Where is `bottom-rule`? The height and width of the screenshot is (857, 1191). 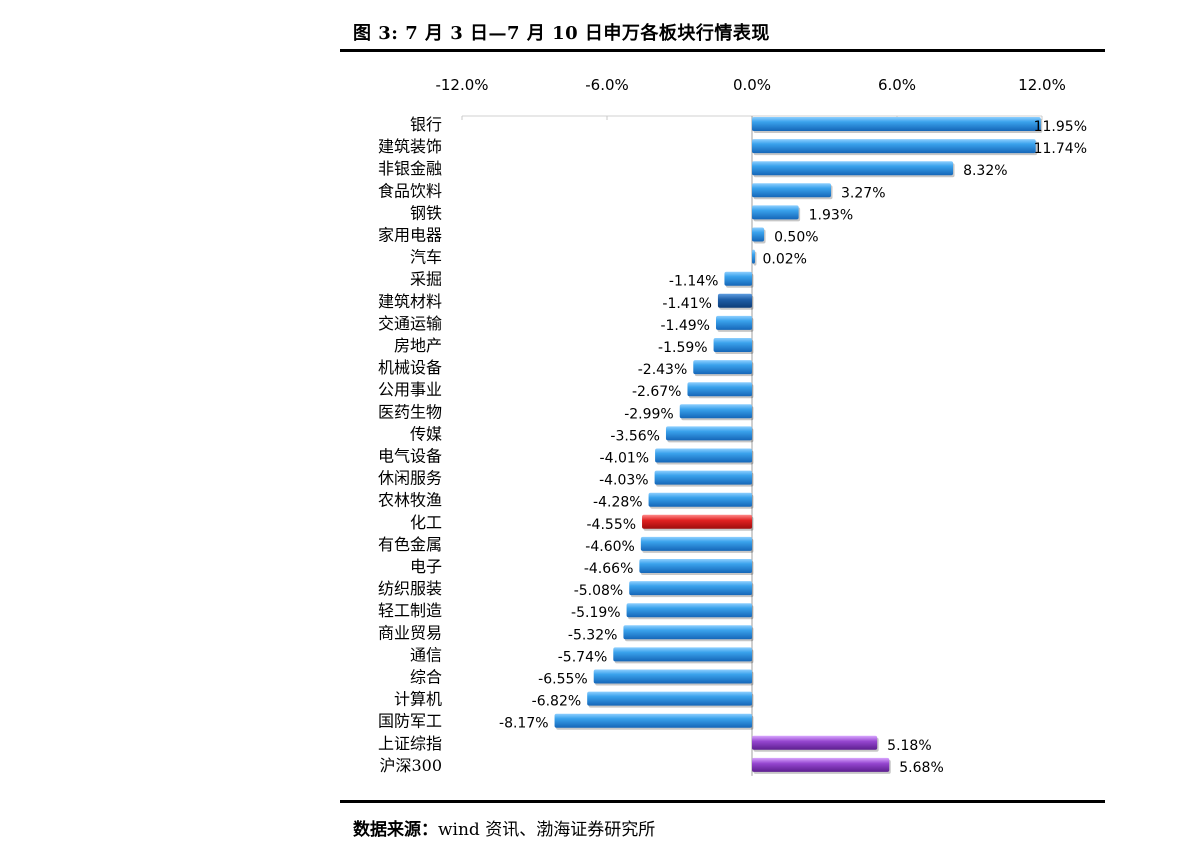
bottom-rule is located at coordinates (722, 801).